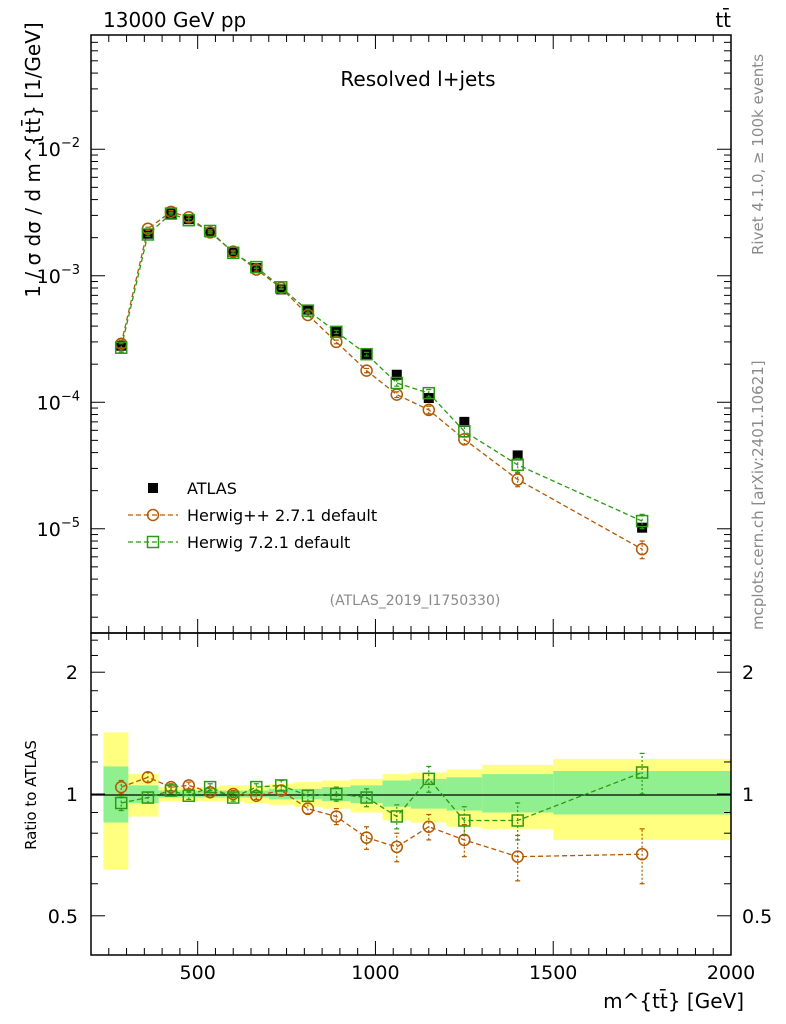 The height and width of the screenshot is (1024, 786). Describe the element at coordinates (282, 515) in the screenshot. I see `legend-label-herwig-2-7-1-default: Herwig++ 2.7.1 default` at that location.